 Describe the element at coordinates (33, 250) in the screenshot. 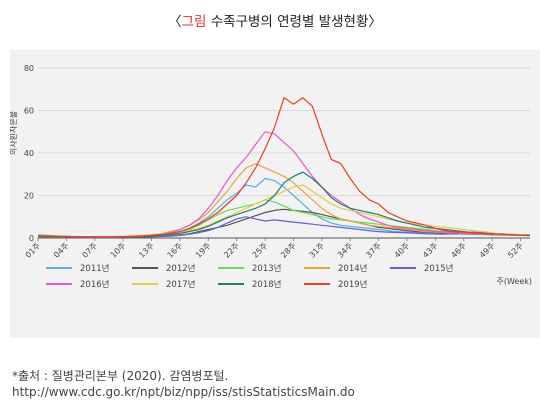

I see `x-tick-label: 01주` at that location.